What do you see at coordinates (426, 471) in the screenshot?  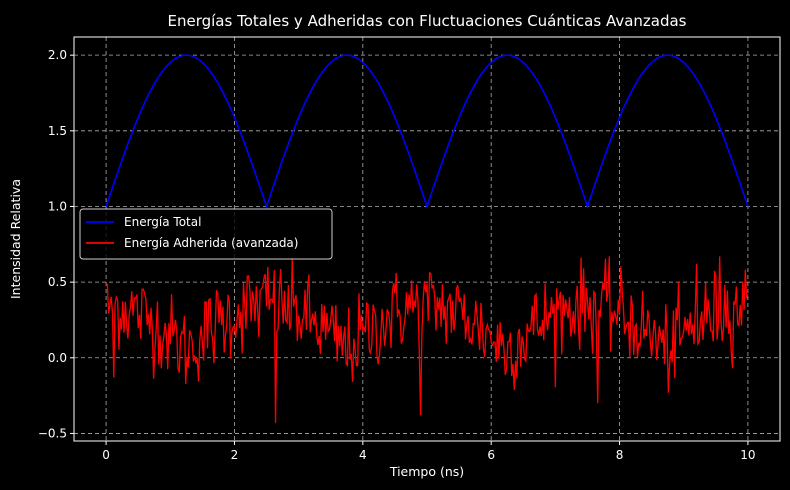 I see `x-axis-label: Tiempo (ns)` at bounding box center [426, 471].